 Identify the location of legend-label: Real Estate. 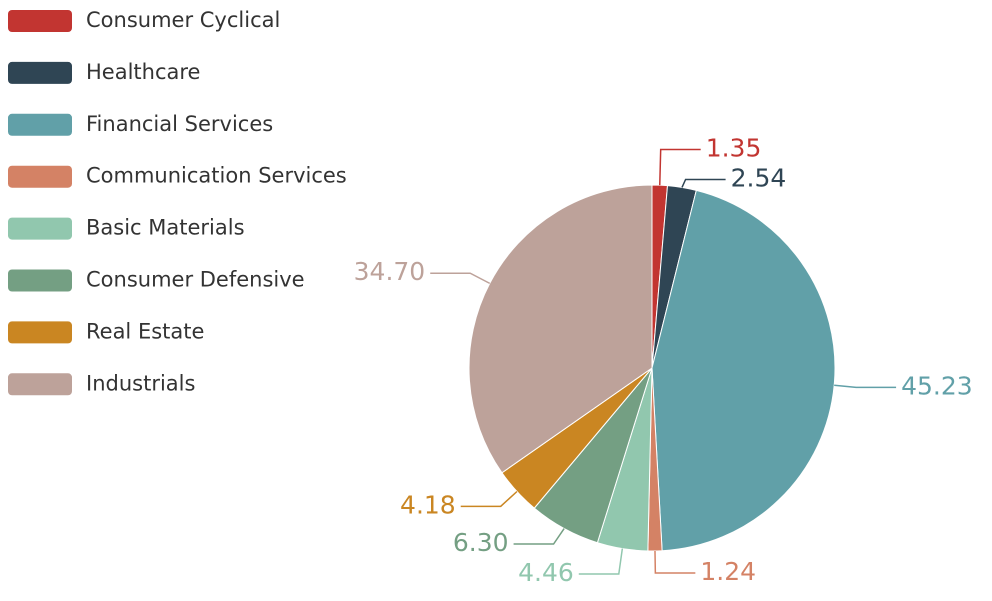
(145, 331).